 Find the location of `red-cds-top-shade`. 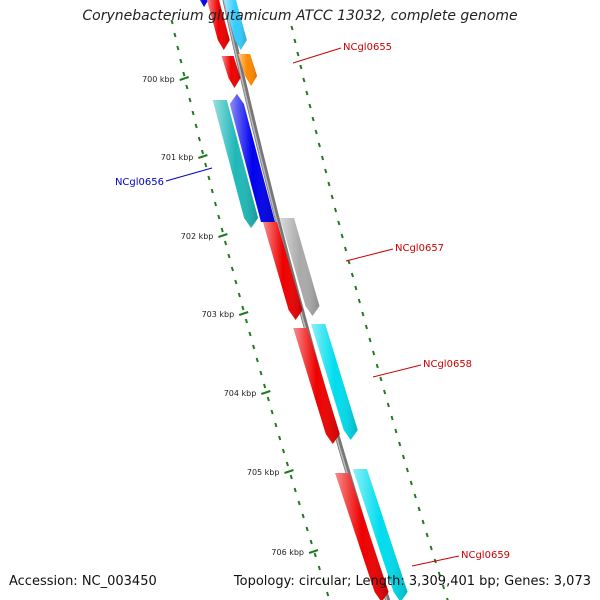

red-cds-top-shade is located at coordinates (218, 25).